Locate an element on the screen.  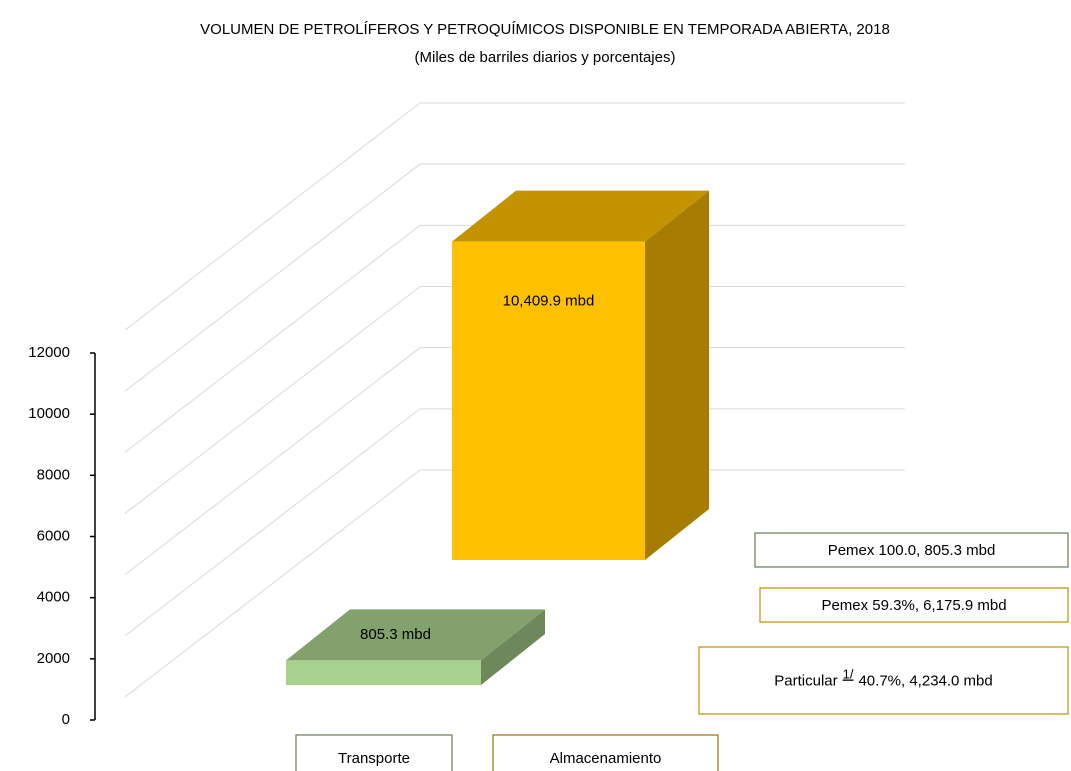
x-tick-label: Transporte is located at coordinates (374, 758).